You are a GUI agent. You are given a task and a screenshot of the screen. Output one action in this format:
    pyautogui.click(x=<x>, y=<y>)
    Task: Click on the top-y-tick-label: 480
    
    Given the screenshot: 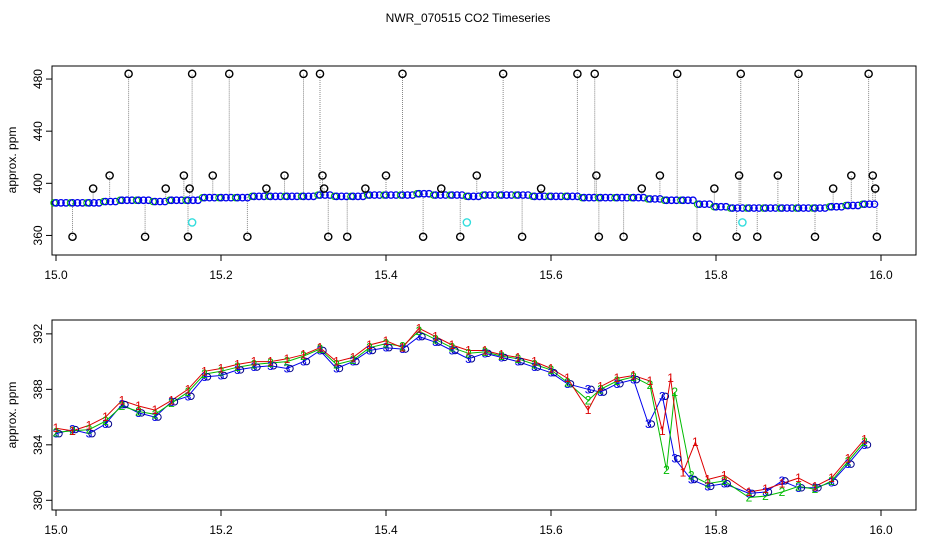 What is the action you would take?
    pyautogui.click(x=38, y=79)
    